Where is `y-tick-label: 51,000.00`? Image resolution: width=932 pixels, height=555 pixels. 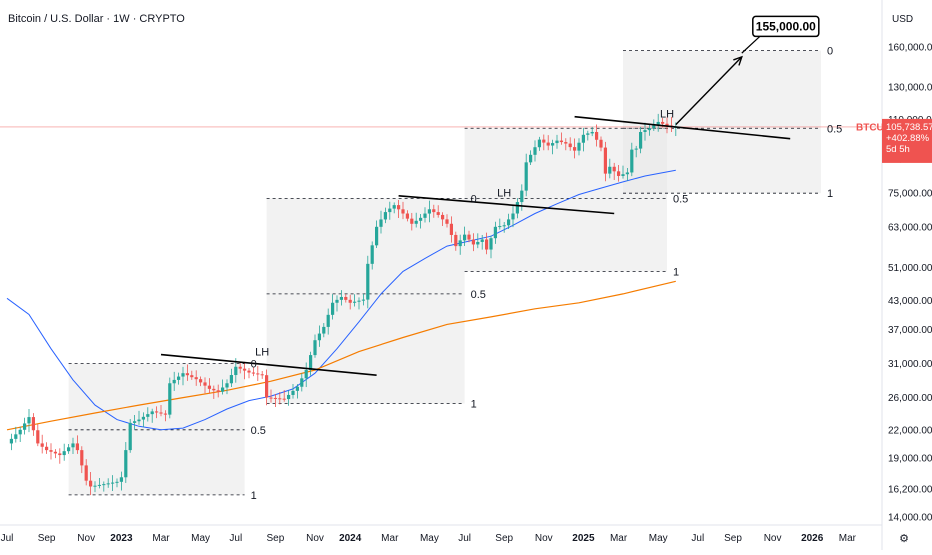
y-tick-label: 51,000.00 is located at coordinates (910, 268).